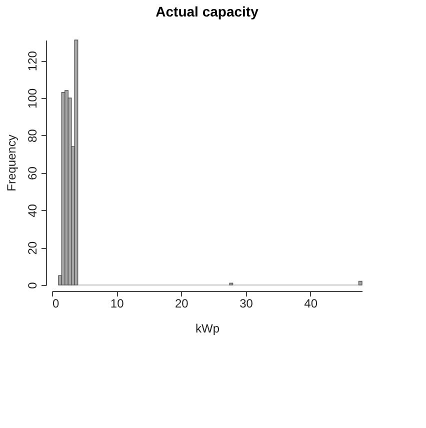 The width and height of the screenshot is (426, 428). Describe the element at coordinates (117, 303) in the screenshot. I see `x-tick-label: 10` at that location.